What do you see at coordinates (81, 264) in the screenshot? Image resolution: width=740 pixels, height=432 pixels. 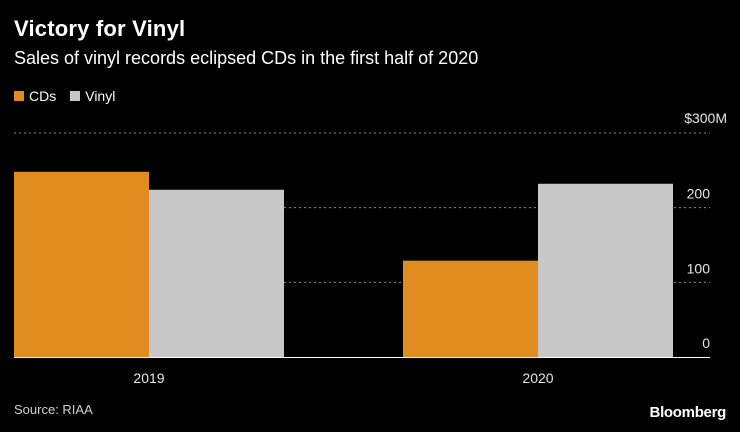 I see `bar-cds-2019` at bounding box center [81, 264].